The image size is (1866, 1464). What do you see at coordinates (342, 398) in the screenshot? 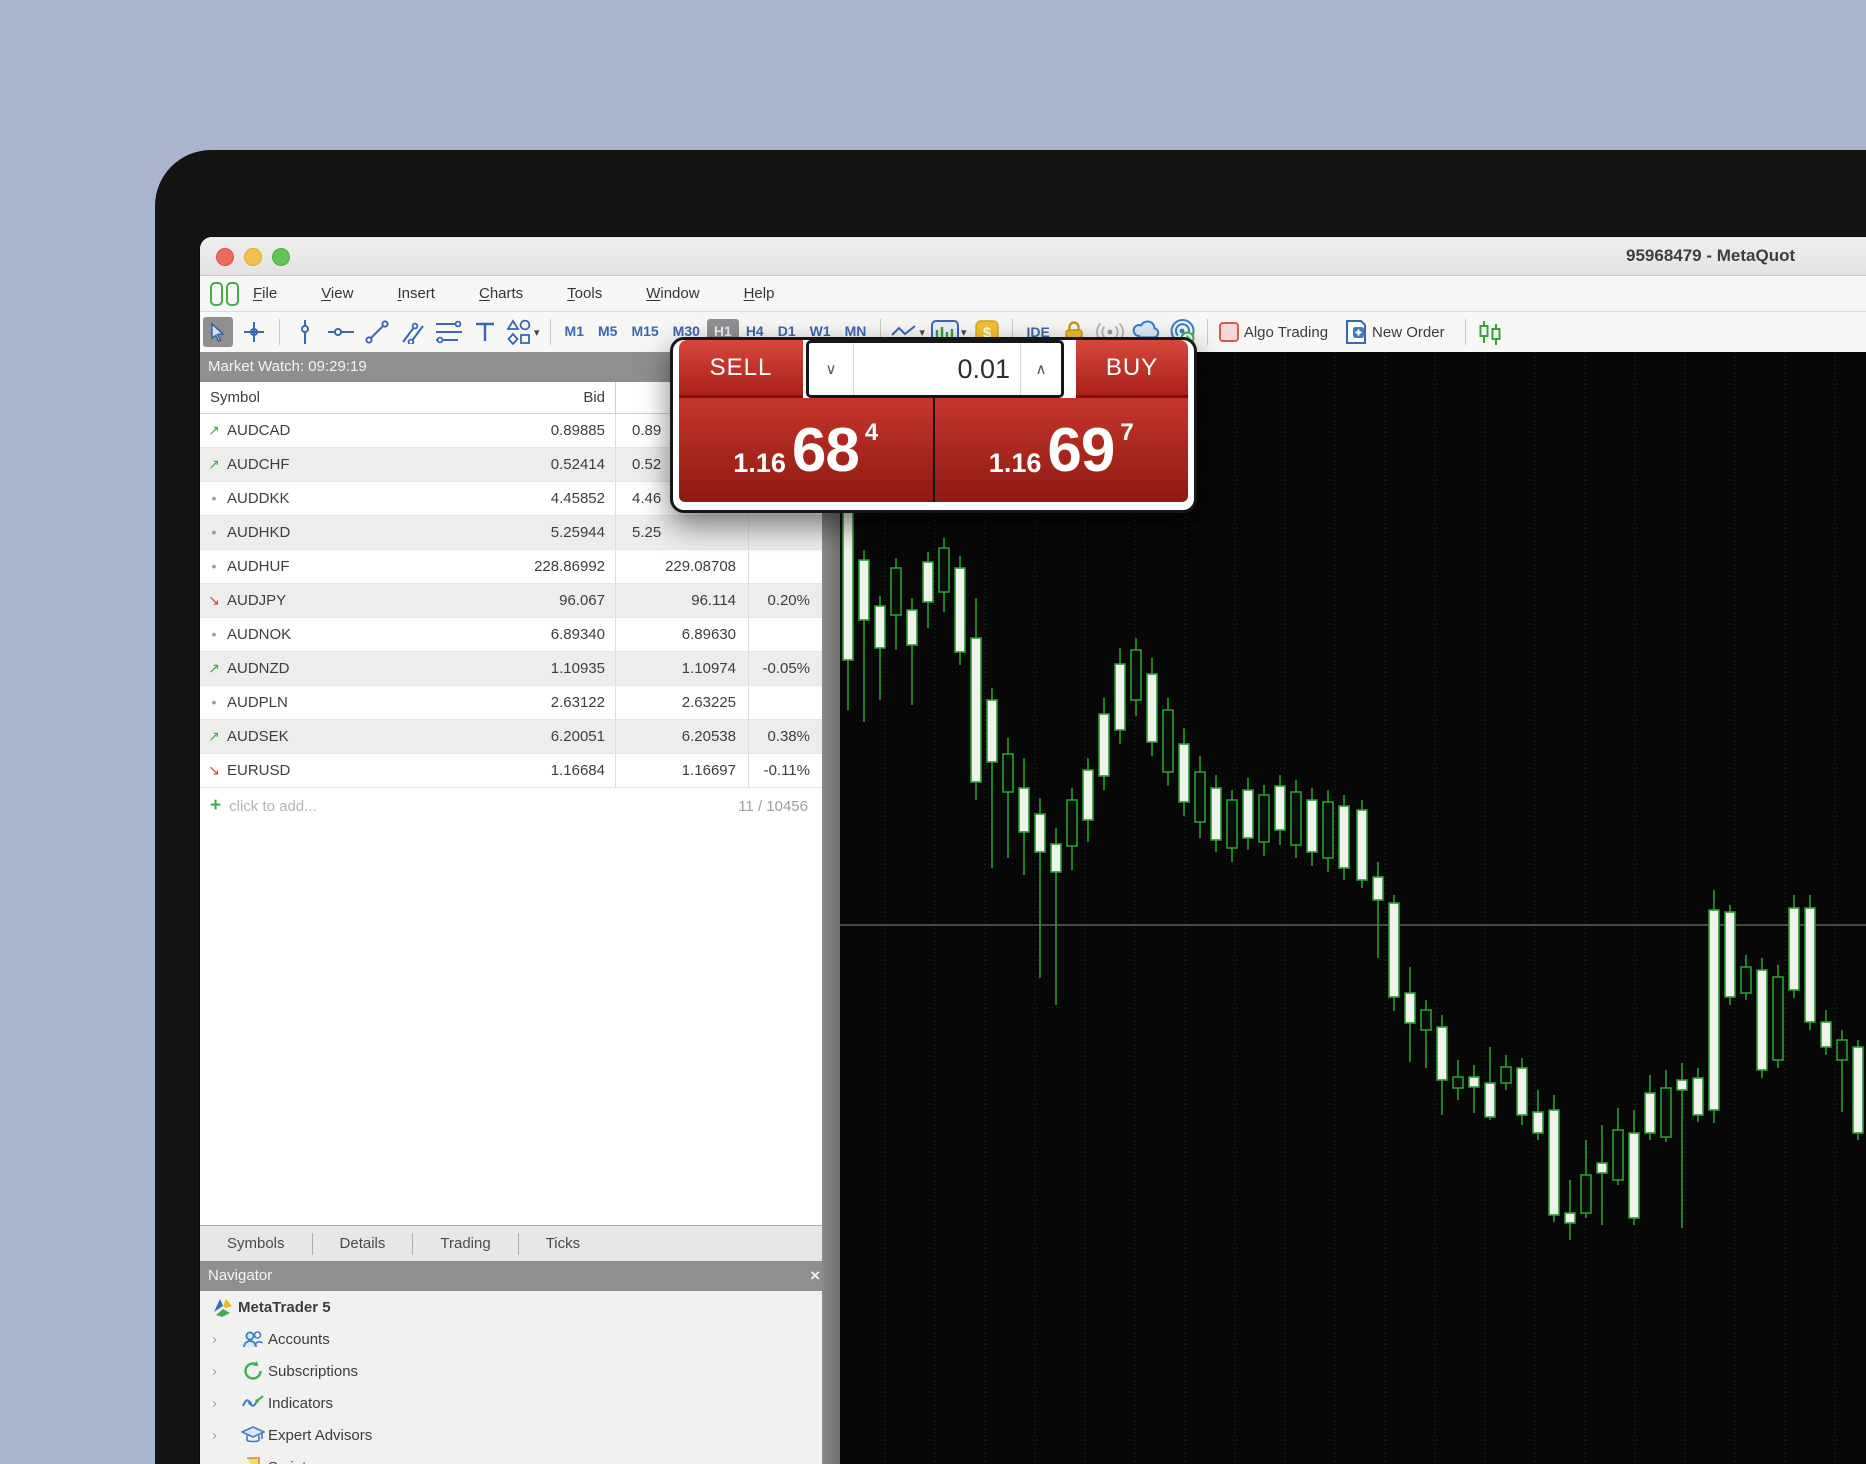
I see `column-symbol: Symbol` at bounding box center [342, 398].